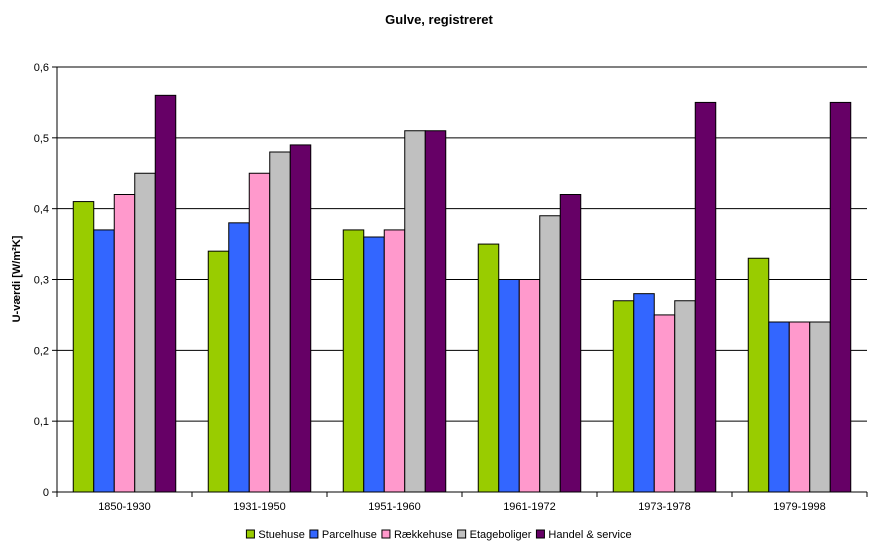 This screenshot has height=547, width=878. What do you see at coordinates (758, 375) in the screenshot?
I see `bar-stuehuse-1979-1998` at bounding box center [758, 375].